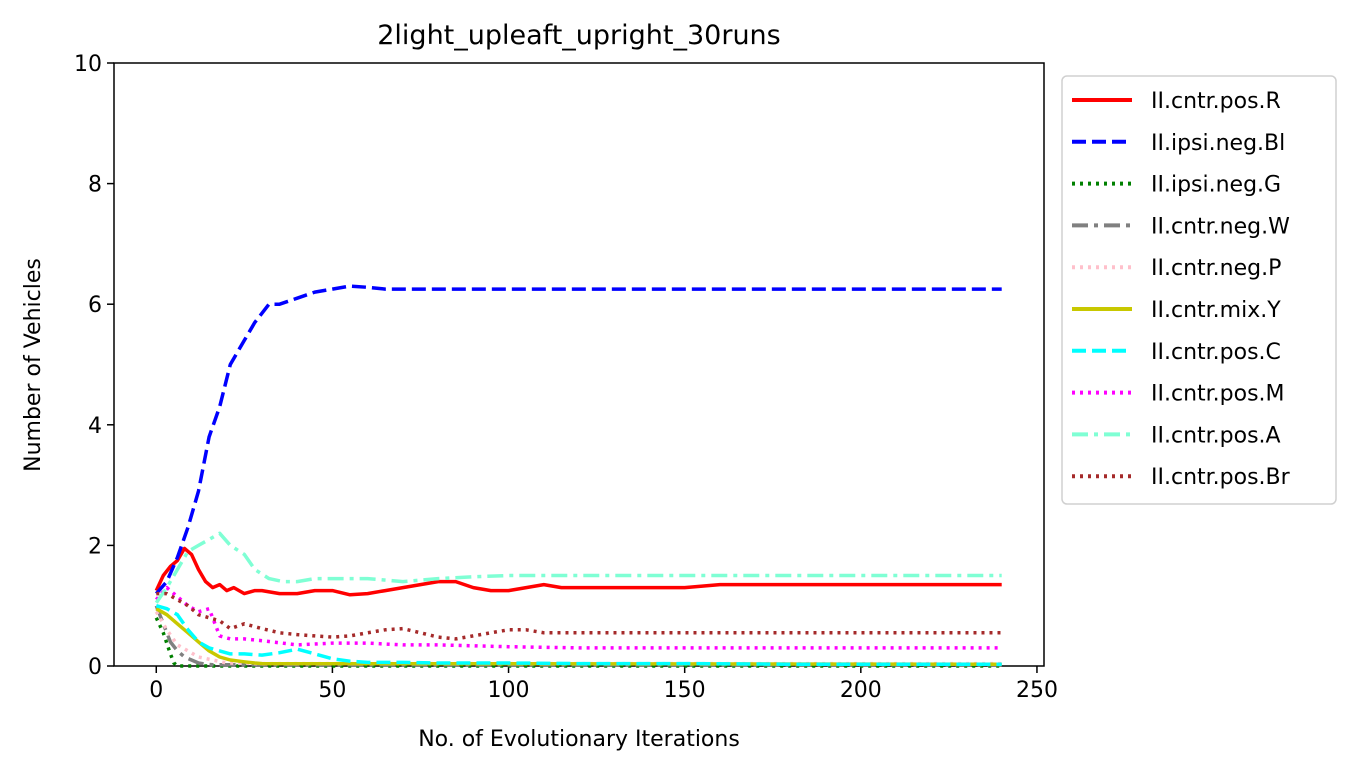 The height and width of the screenshot is (773, 1356). I want to click on x-tick-label: 250, so click(1037, 690).